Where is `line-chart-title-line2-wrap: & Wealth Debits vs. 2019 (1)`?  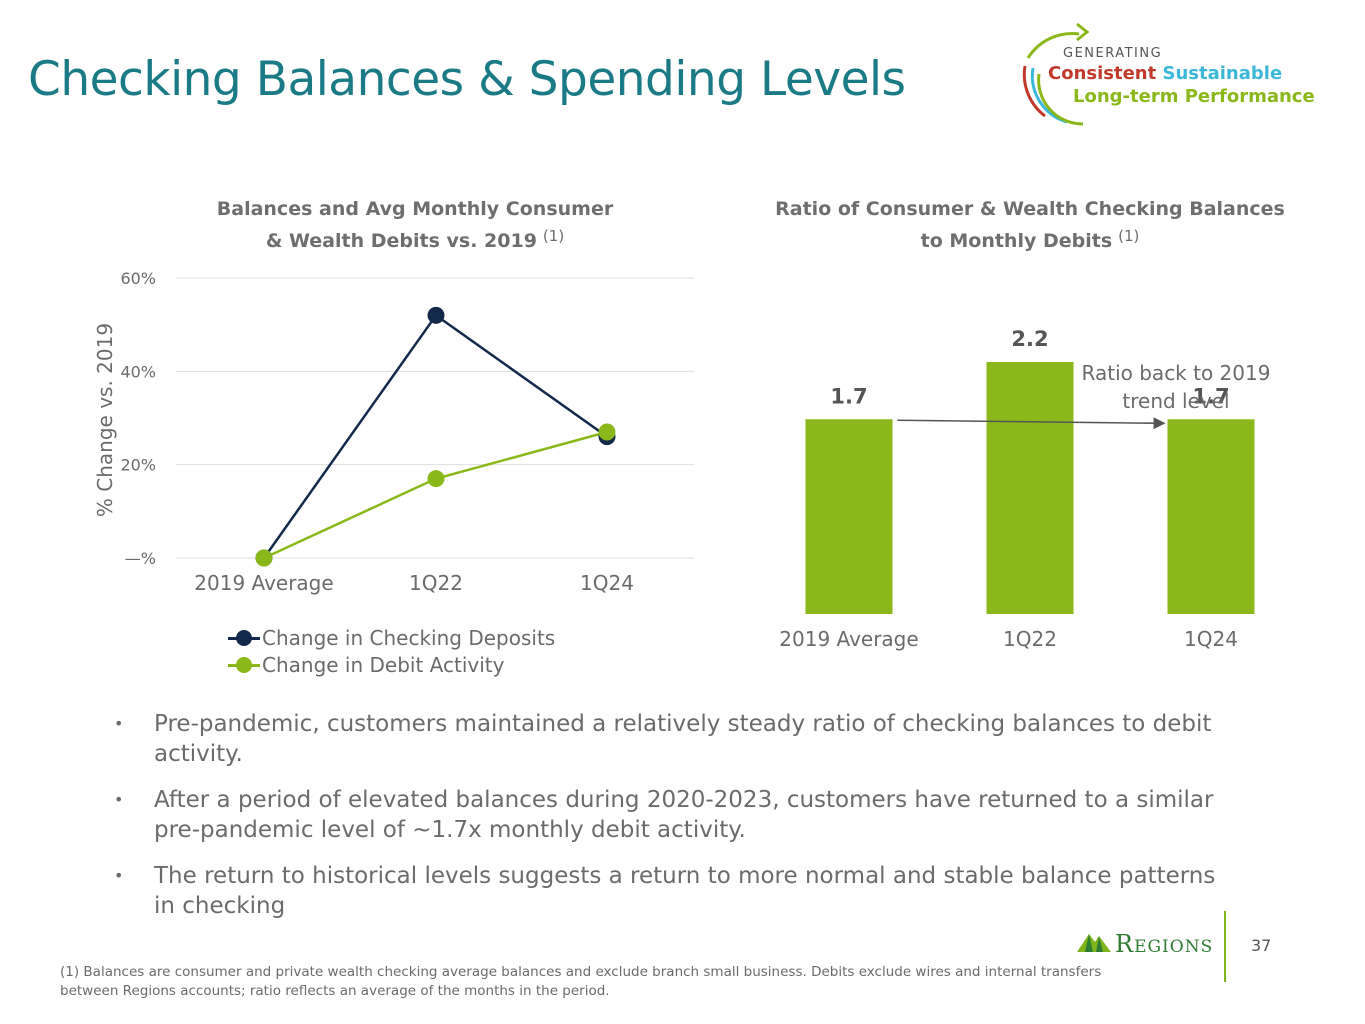 line-chart-title-line2-wrap: & Wealth Debits vs. 2019 (1) is located at coordinates (415, 239).